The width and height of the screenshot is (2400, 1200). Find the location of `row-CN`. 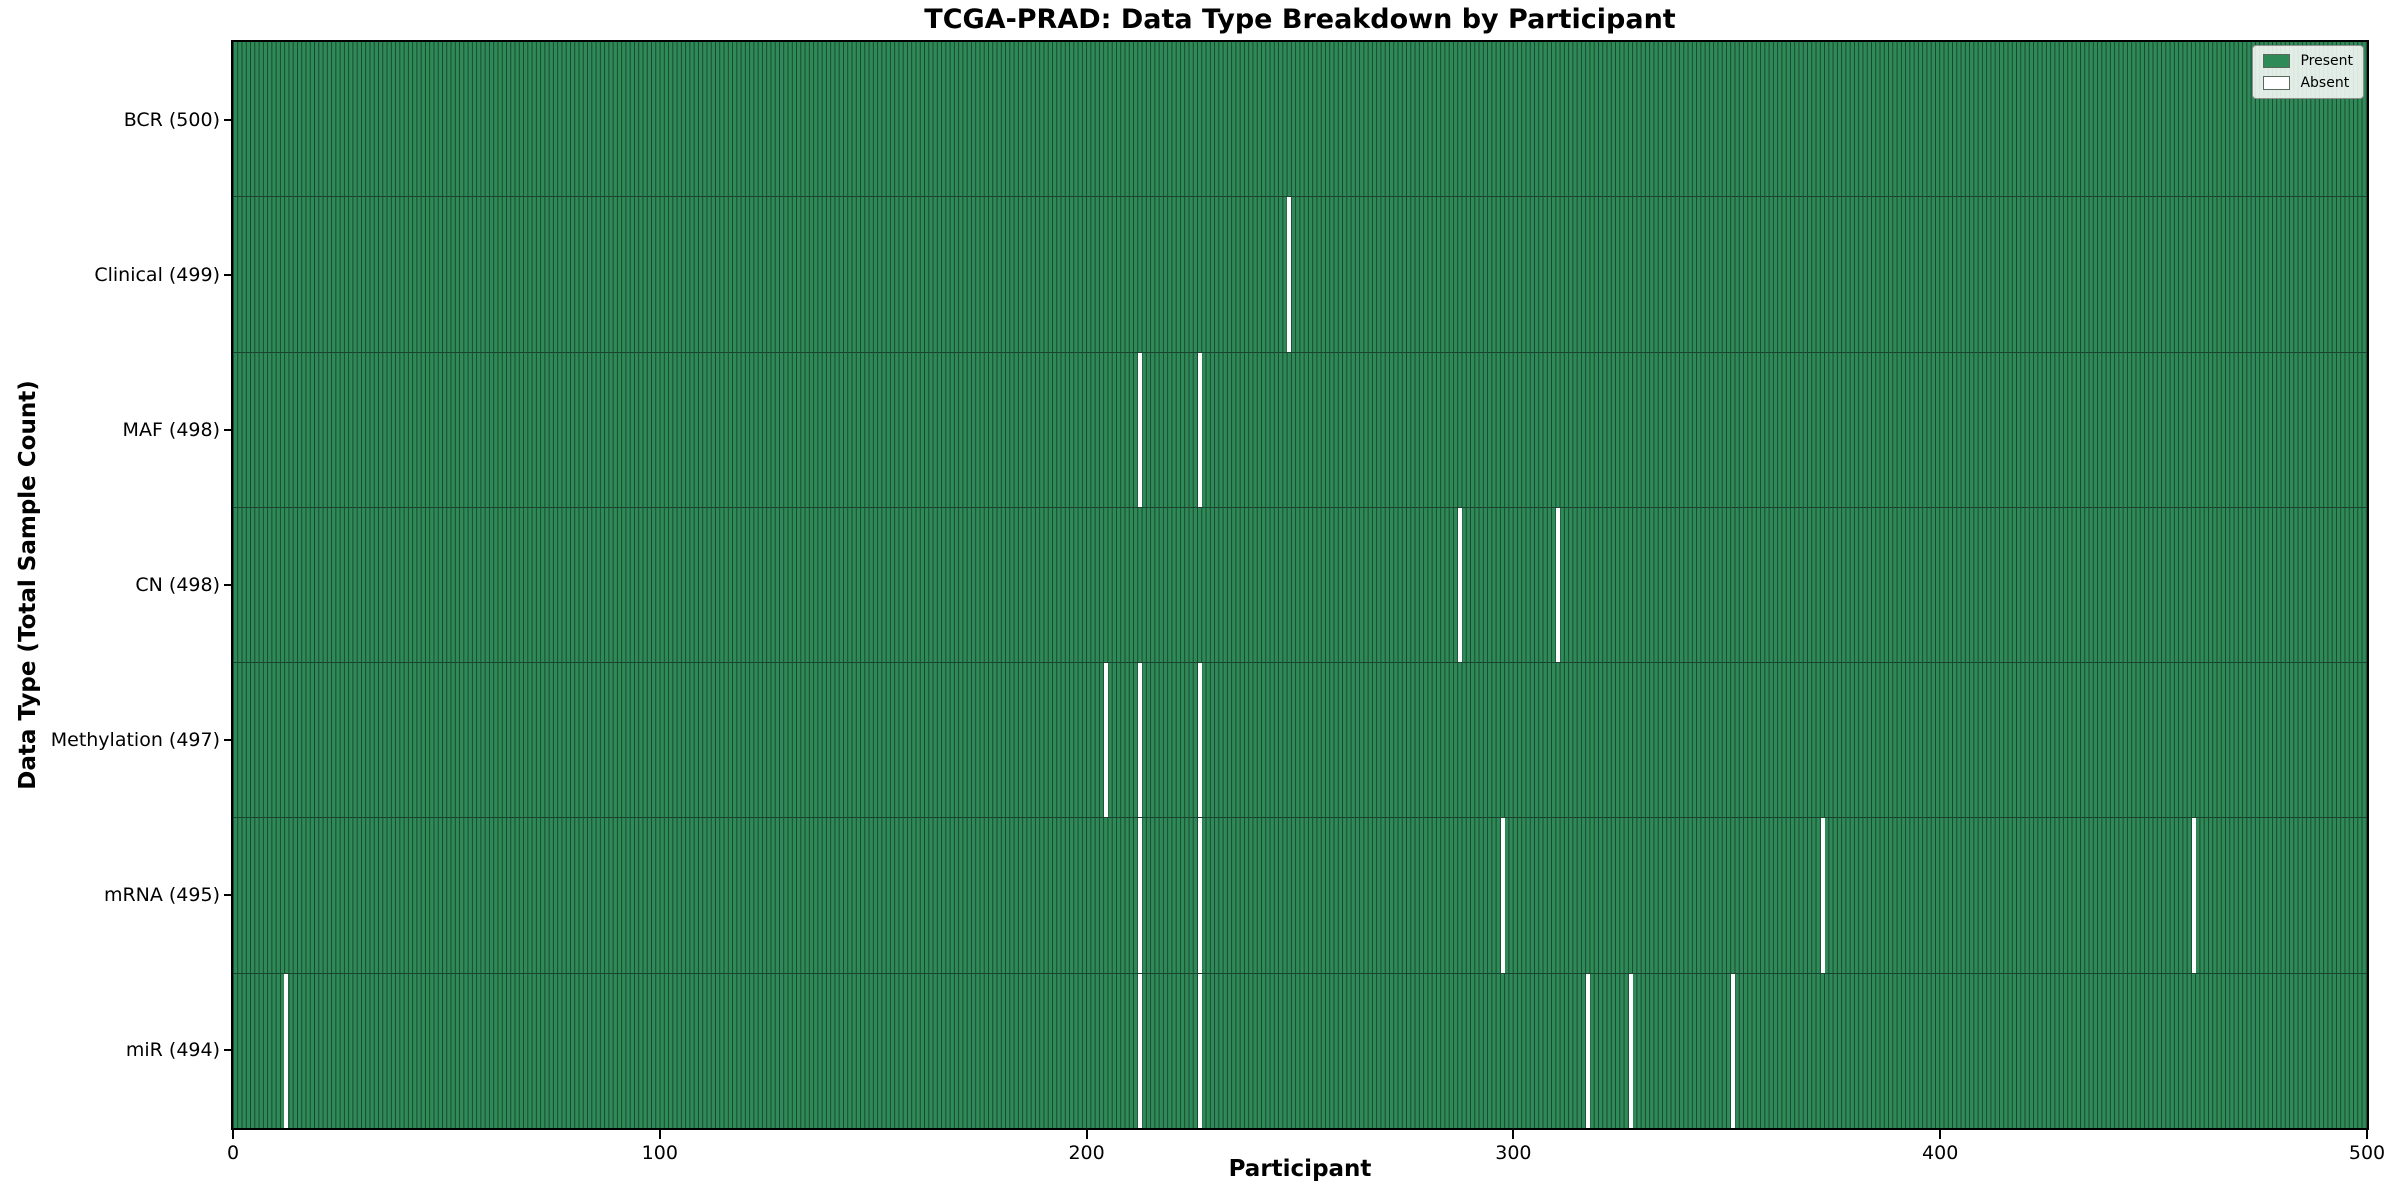

row-CN is located at coordinates (1300, 584).